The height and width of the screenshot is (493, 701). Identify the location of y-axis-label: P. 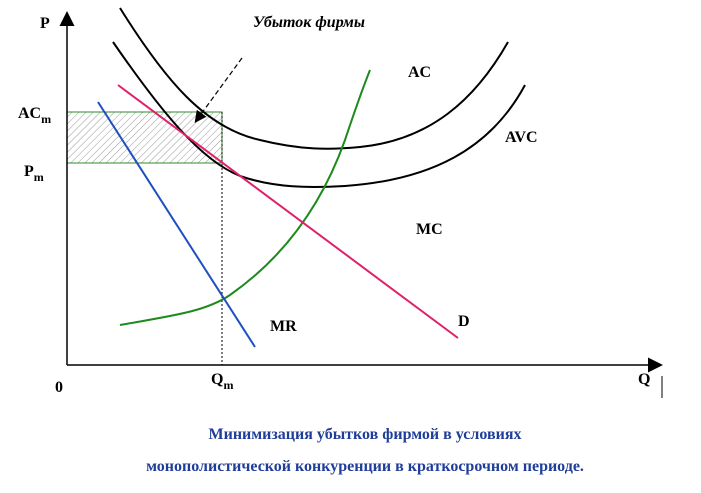
(45, 23).